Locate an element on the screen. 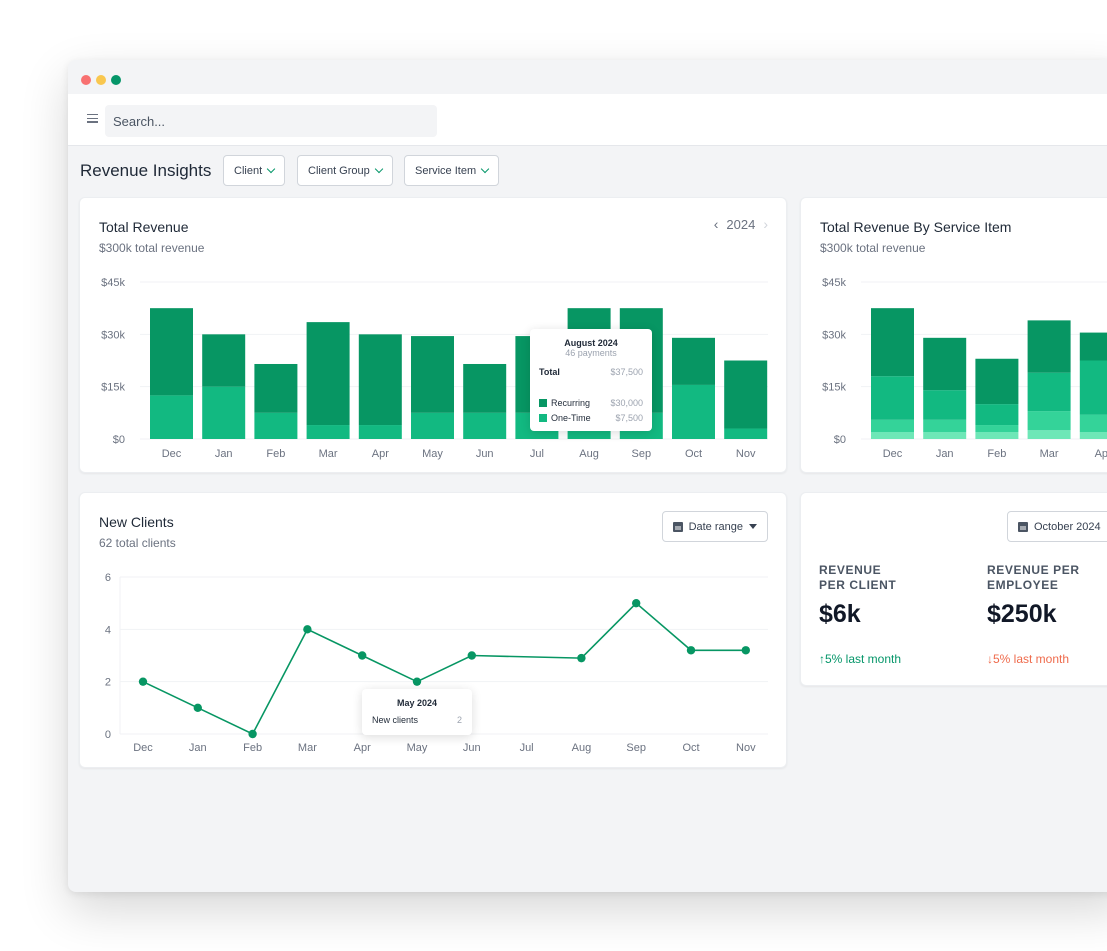 This screenshot has width=1107, height=951. service-item-filter-label: Service Item is located at coordinates (446, 170).